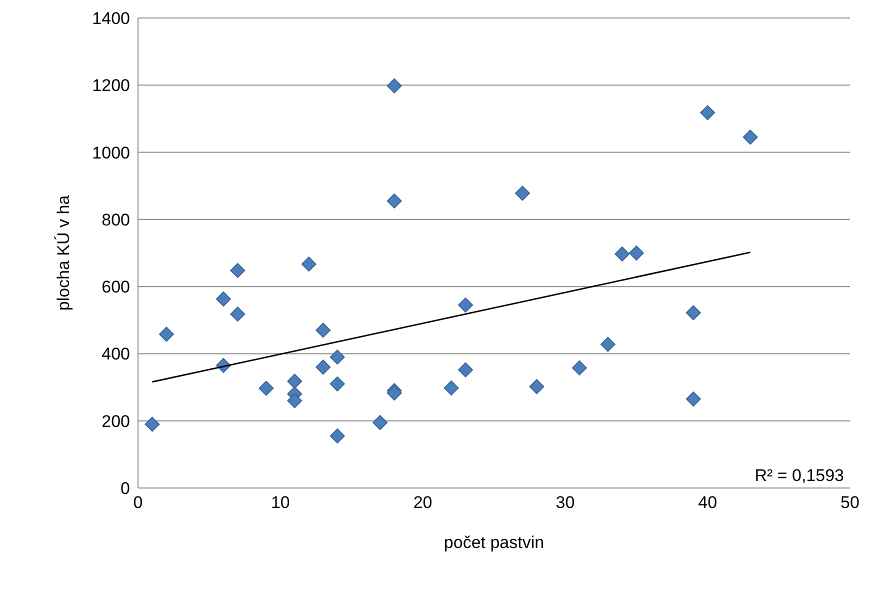  What do you see at coordinates (494, 542) in the screenshot?
I see `x-axis-title: počet pastvin` at bounding box center [494, 542].